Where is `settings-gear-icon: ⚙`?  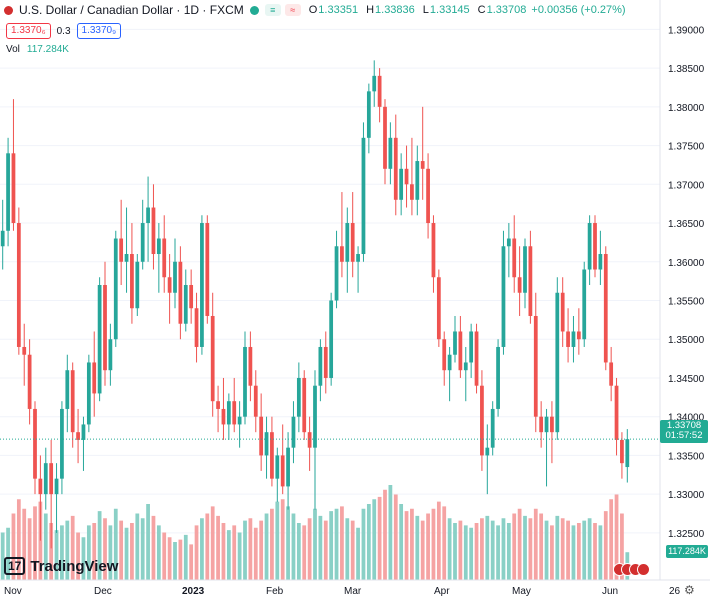
settings-gear-icon: ⚙ is located at coordinates (689, 590).